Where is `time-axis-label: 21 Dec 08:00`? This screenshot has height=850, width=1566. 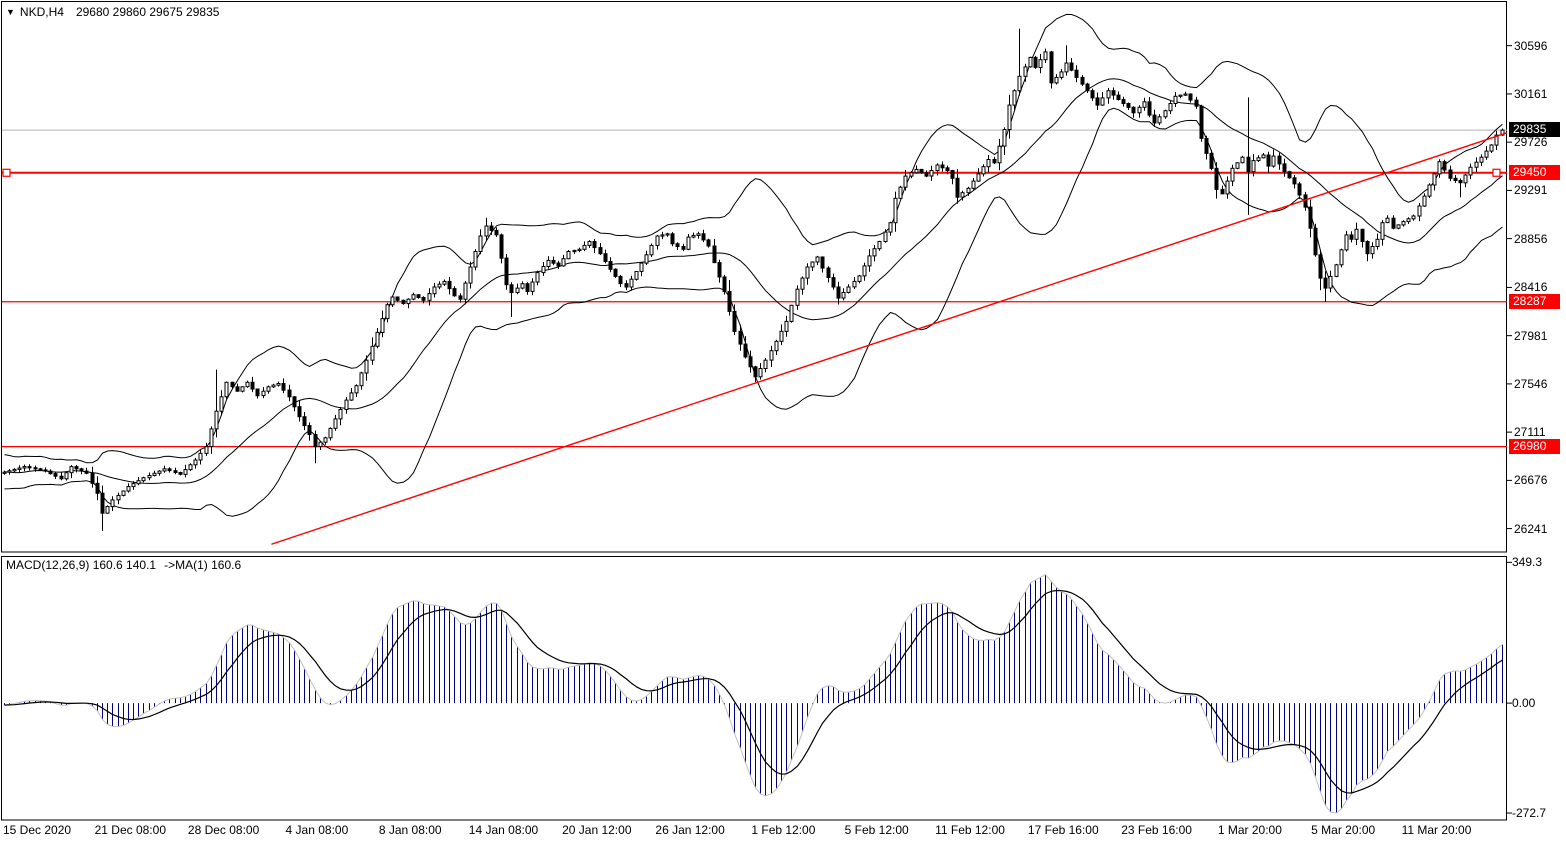 time-axis-label: 21 Dec 08:00 is located at coordinates (130, 830).